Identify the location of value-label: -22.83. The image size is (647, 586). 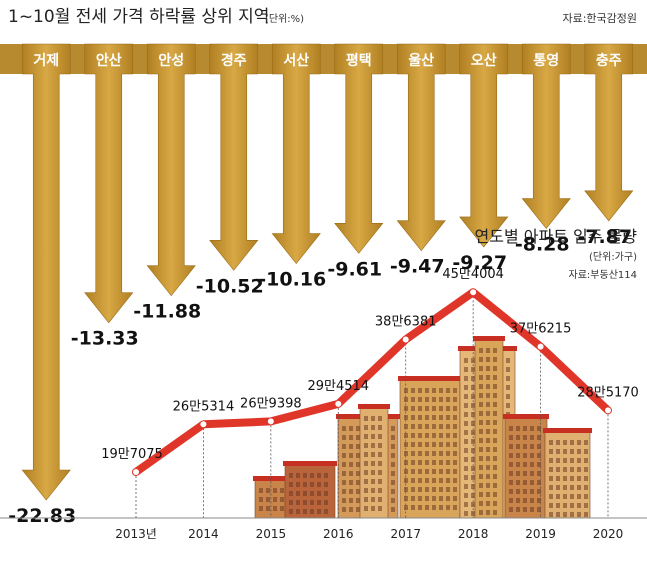
(42, 516).